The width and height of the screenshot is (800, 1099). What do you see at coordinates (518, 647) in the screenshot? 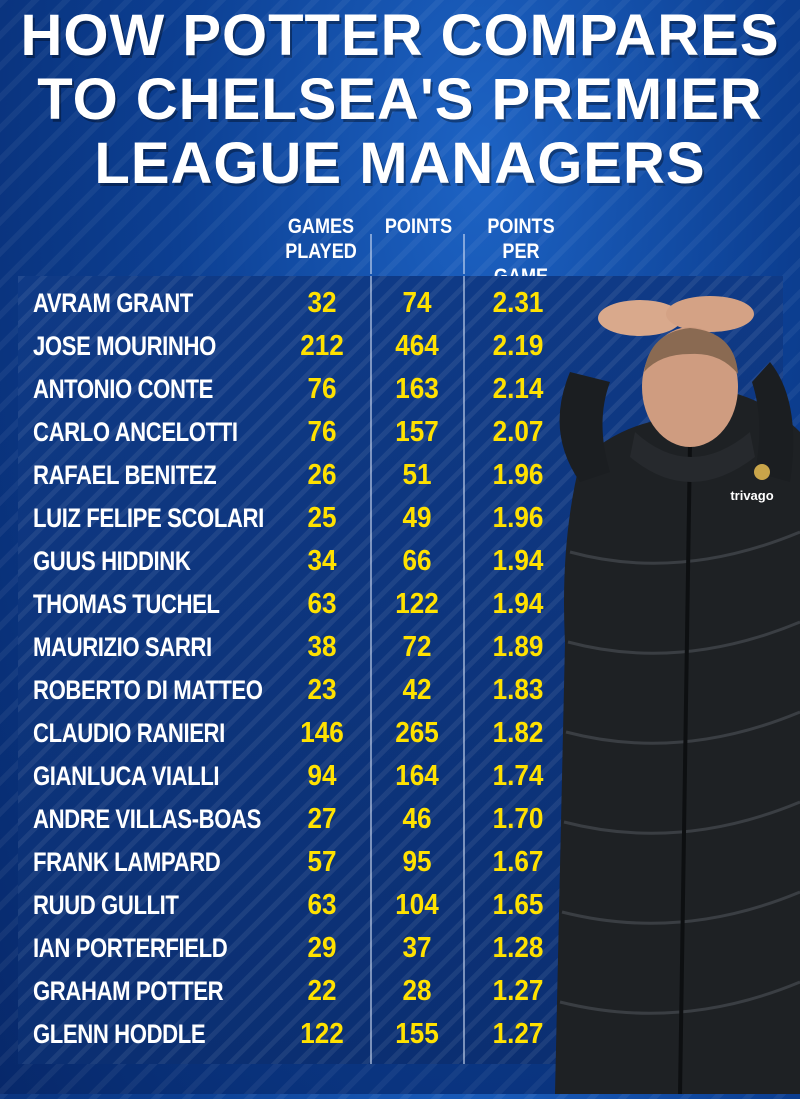
I see `points-per-game-value: 1.89` at bounding box center [518, 647].